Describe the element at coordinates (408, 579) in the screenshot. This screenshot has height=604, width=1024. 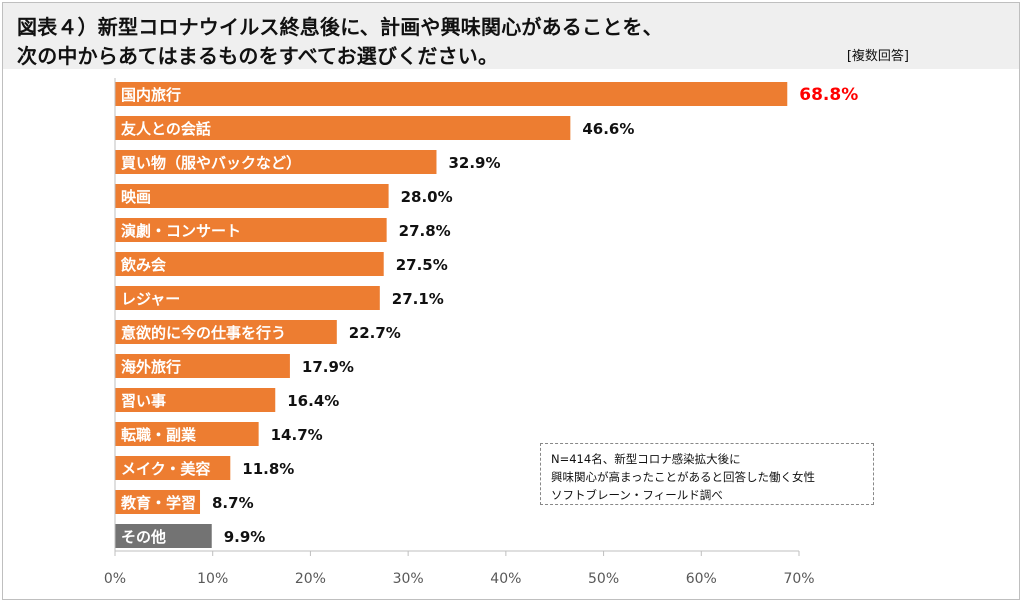
I see `x-tick-label-3: 30%` at that location.